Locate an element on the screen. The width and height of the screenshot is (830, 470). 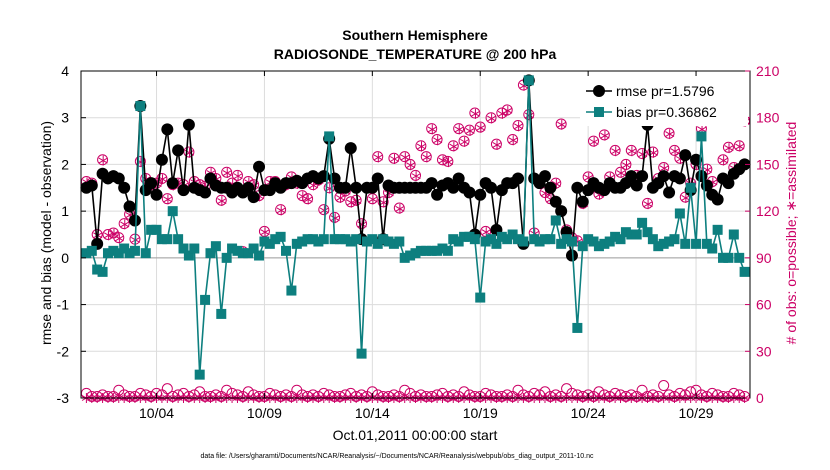
chart-title: Southern Hemisphere is located at coordinates (415, 35).